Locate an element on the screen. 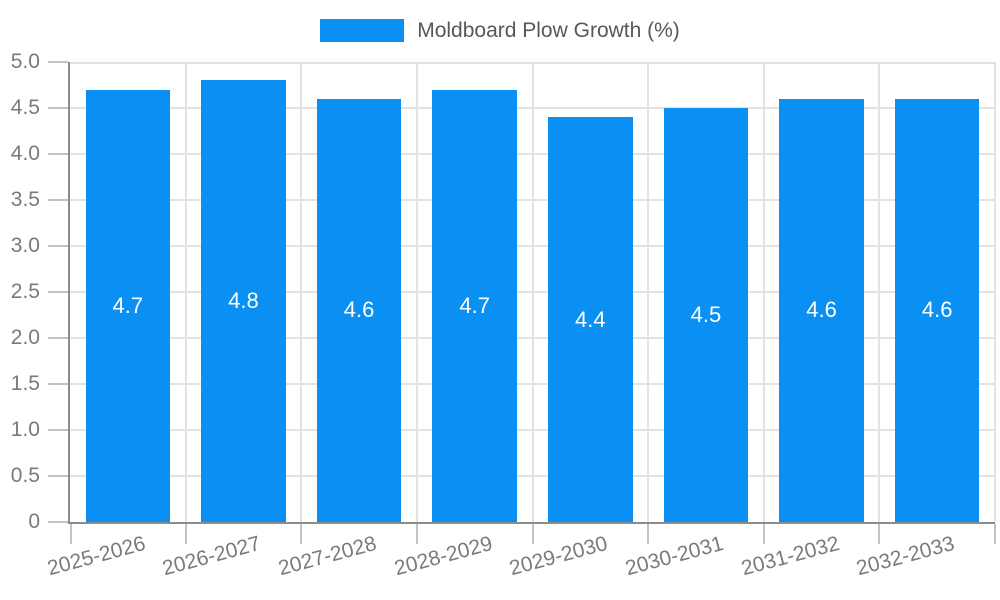  bar-value-label: 4.5 is located at coordinates (706, 314).